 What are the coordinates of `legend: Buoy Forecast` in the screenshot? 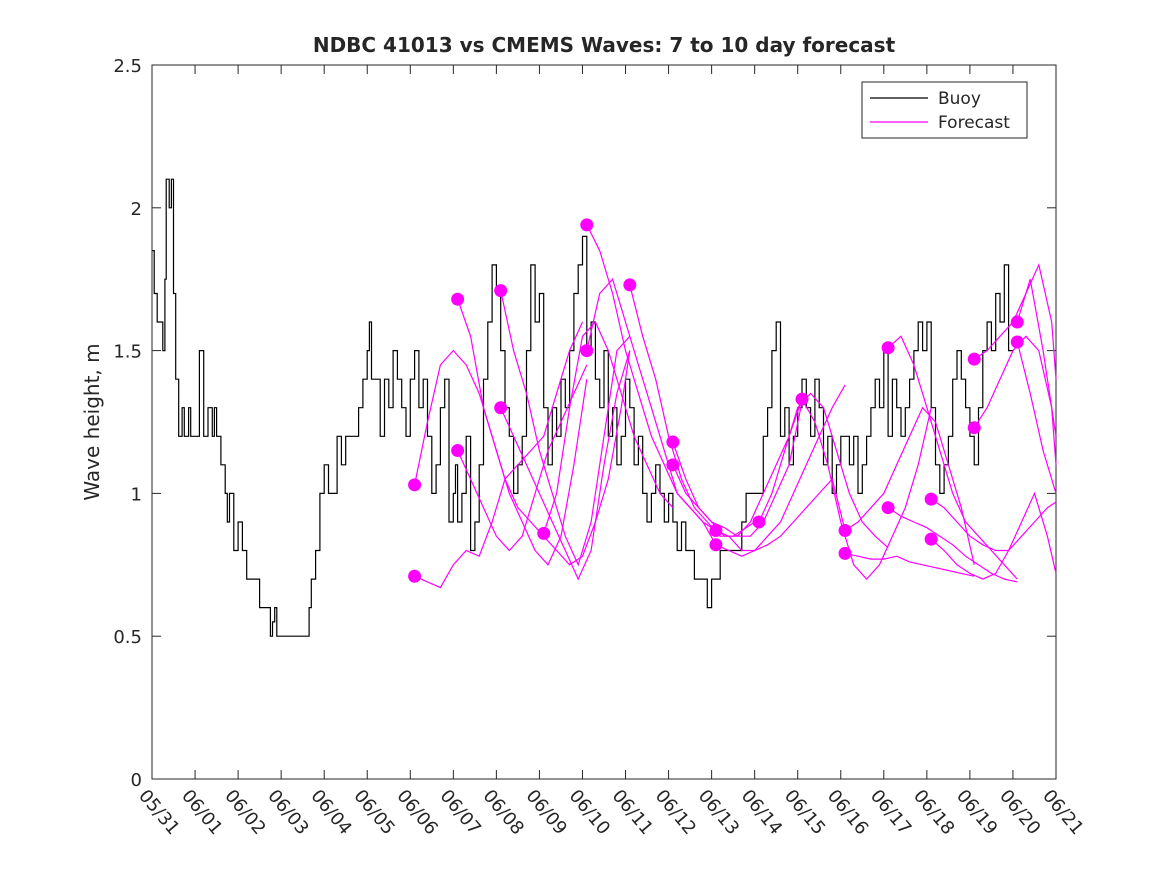 It's located at (944, 110).